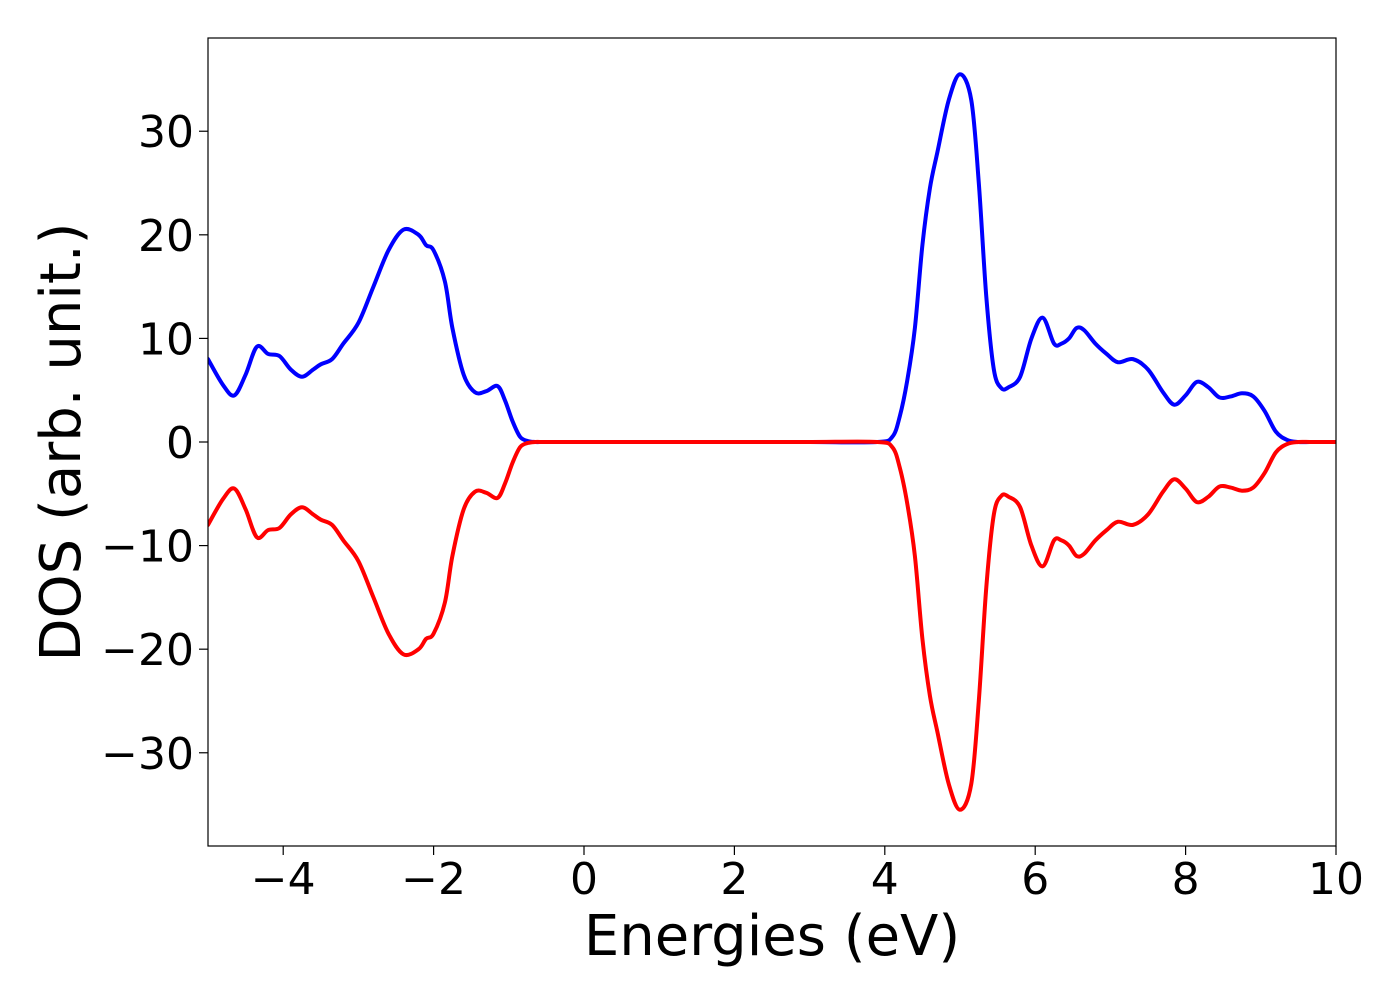  Describe the element at coordinates (807, 875) in the screenshot. I see `x-axis-ticks: −4 −2 0 2 4 6 8 10` at that location.